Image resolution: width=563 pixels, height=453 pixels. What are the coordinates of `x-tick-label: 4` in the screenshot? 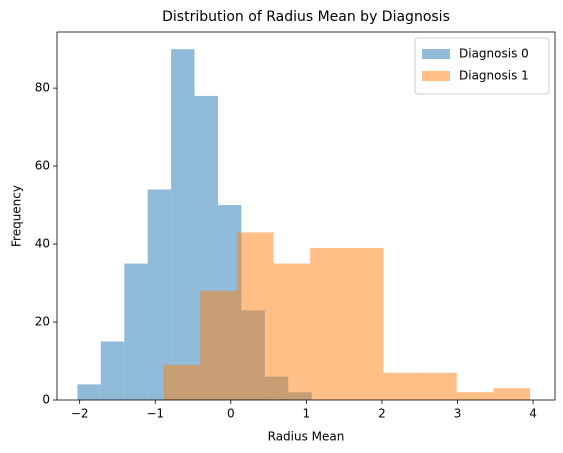 It's located at (533, 414).